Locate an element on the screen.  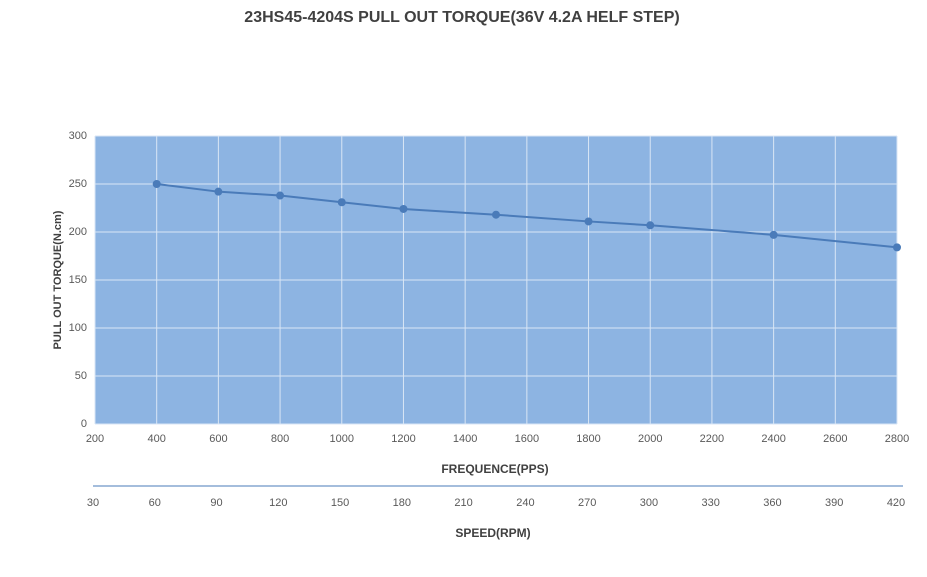
y-tick-label: 300 is located at coordinates (78, 136).